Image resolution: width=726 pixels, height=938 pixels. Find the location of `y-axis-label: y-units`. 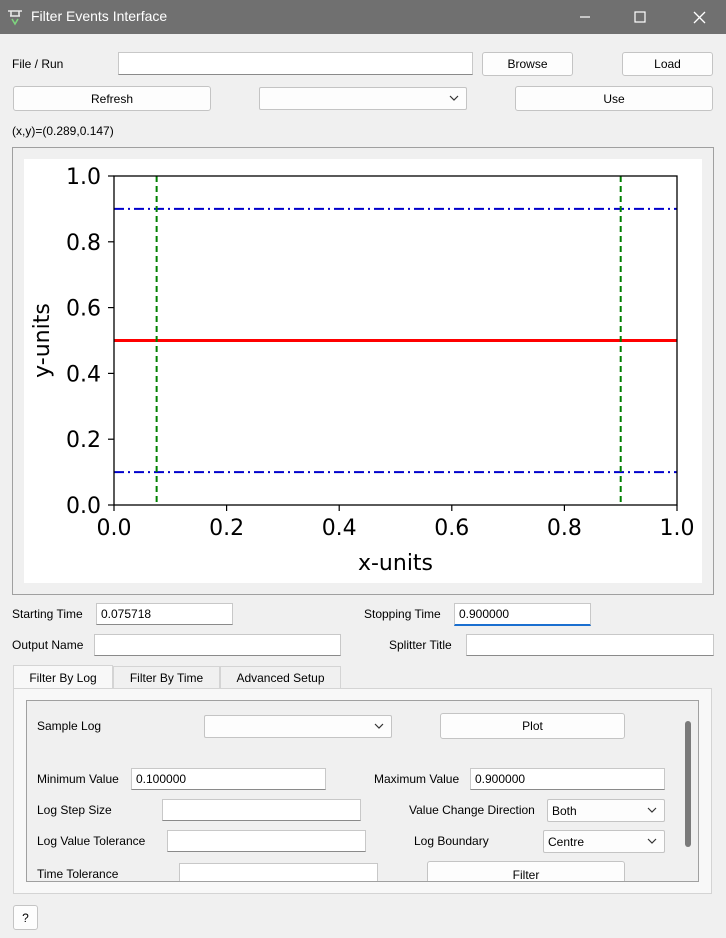

y-axis-label: y-units is located at coordinates (42, 340).